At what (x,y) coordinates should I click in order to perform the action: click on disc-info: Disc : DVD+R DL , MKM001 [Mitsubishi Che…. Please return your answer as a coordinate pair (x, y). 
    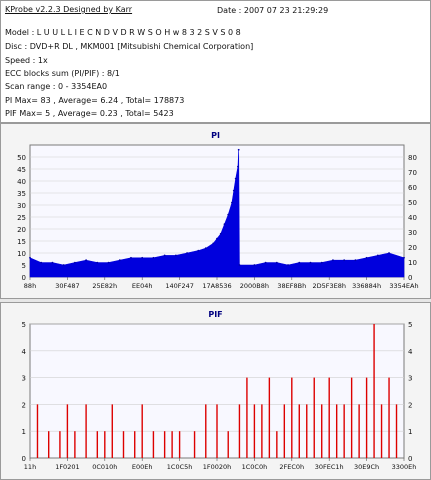
    Looking at the image, I should click on (129, 46).